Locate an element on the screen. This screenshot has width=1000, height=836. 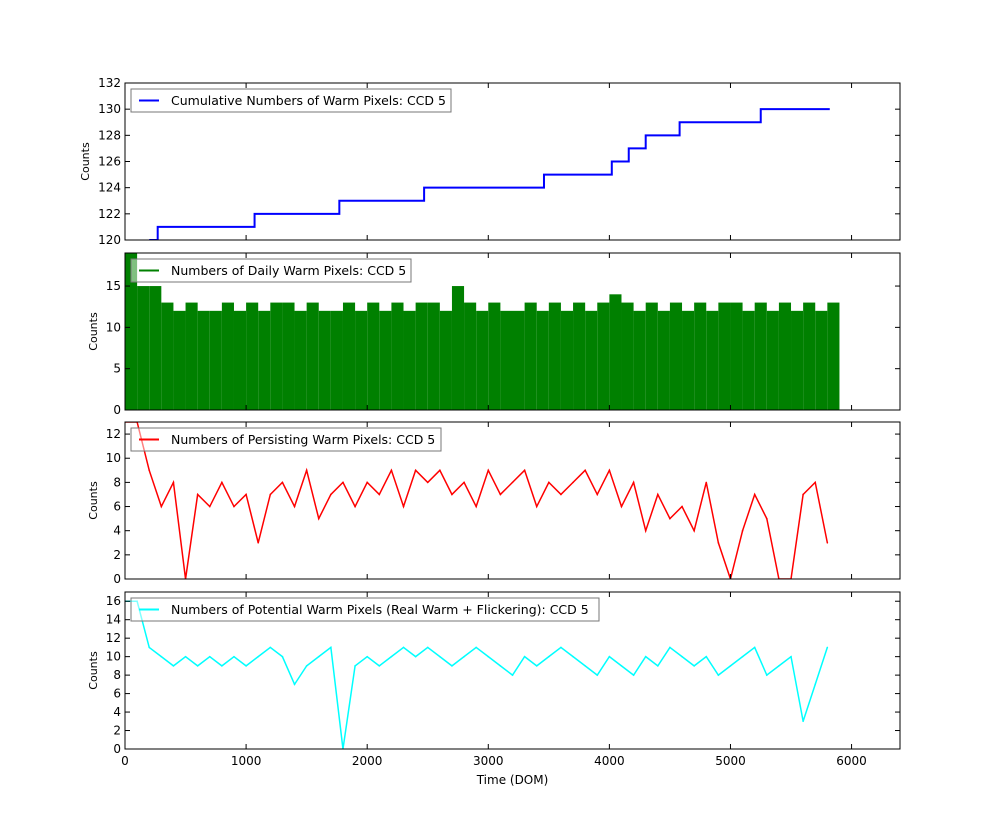
x-tick-label: 5000 is located at coordinates (730, 761).